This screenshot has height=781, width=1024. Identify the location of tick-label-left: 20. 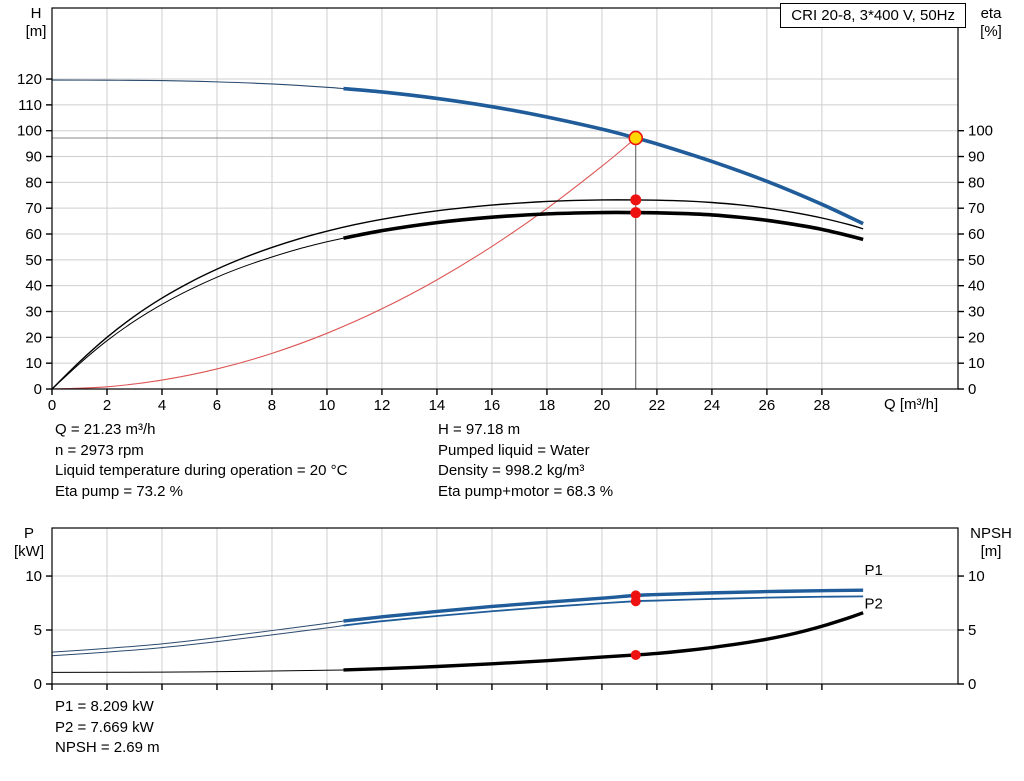
(33, 337).